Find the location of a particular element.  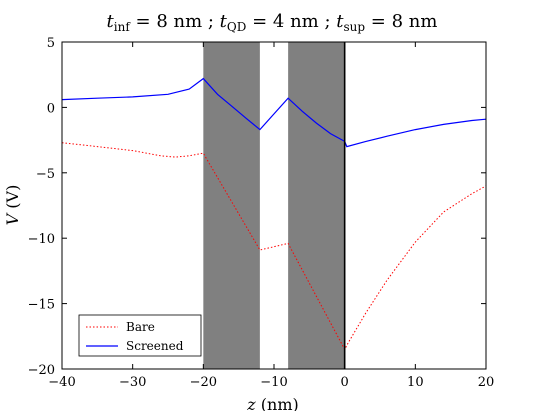

title-val-sup: = 8 nm is located at coordinates (401, 21).